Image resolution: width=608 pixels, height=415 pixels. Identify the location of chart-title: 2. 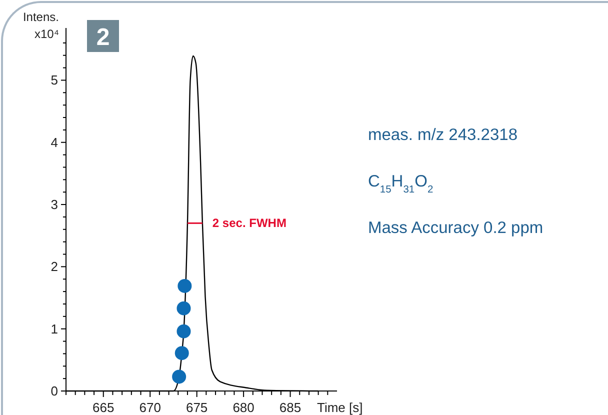
(103, 37).